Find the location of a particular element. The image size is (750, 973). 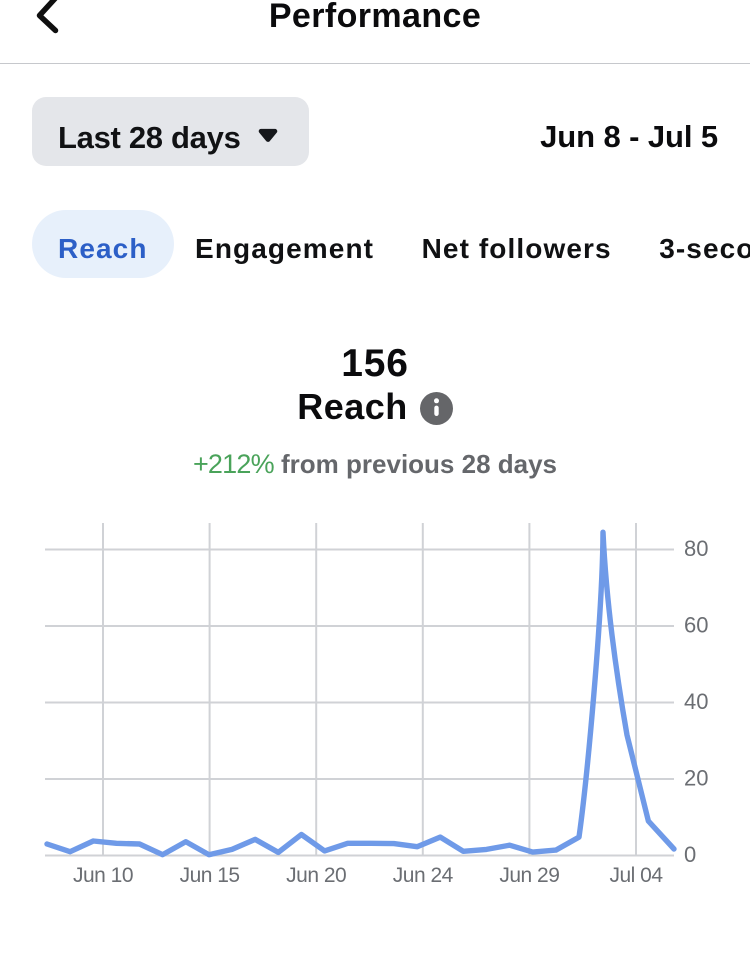

svg-text: 80 is located at coordinates (696, 548).